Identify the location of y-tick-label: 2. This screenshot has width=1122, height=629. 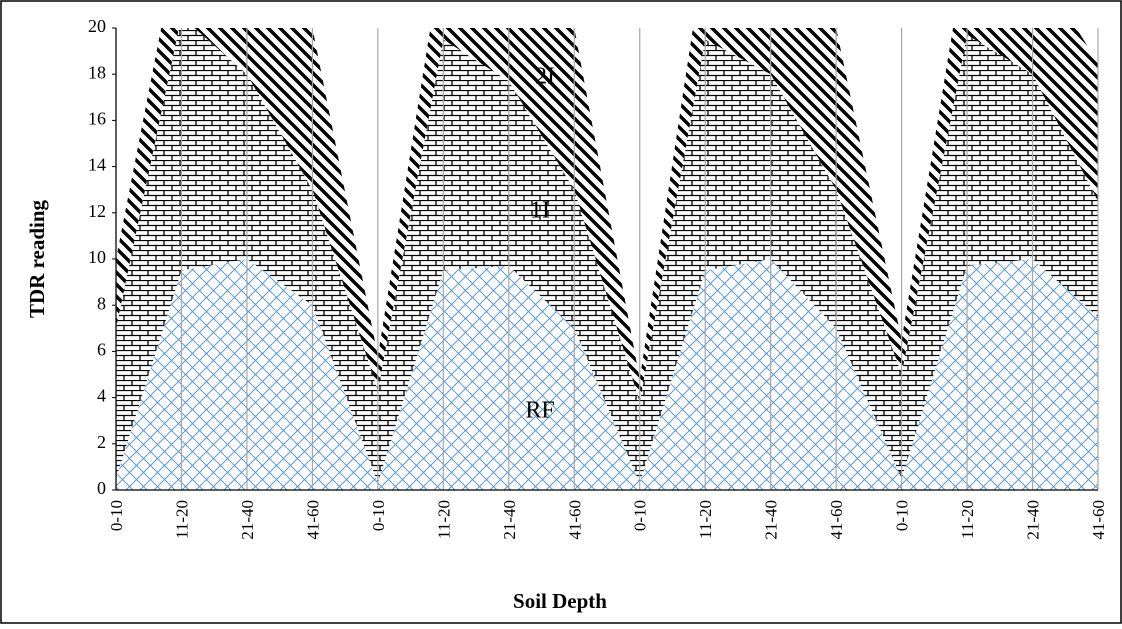
(101, 442).